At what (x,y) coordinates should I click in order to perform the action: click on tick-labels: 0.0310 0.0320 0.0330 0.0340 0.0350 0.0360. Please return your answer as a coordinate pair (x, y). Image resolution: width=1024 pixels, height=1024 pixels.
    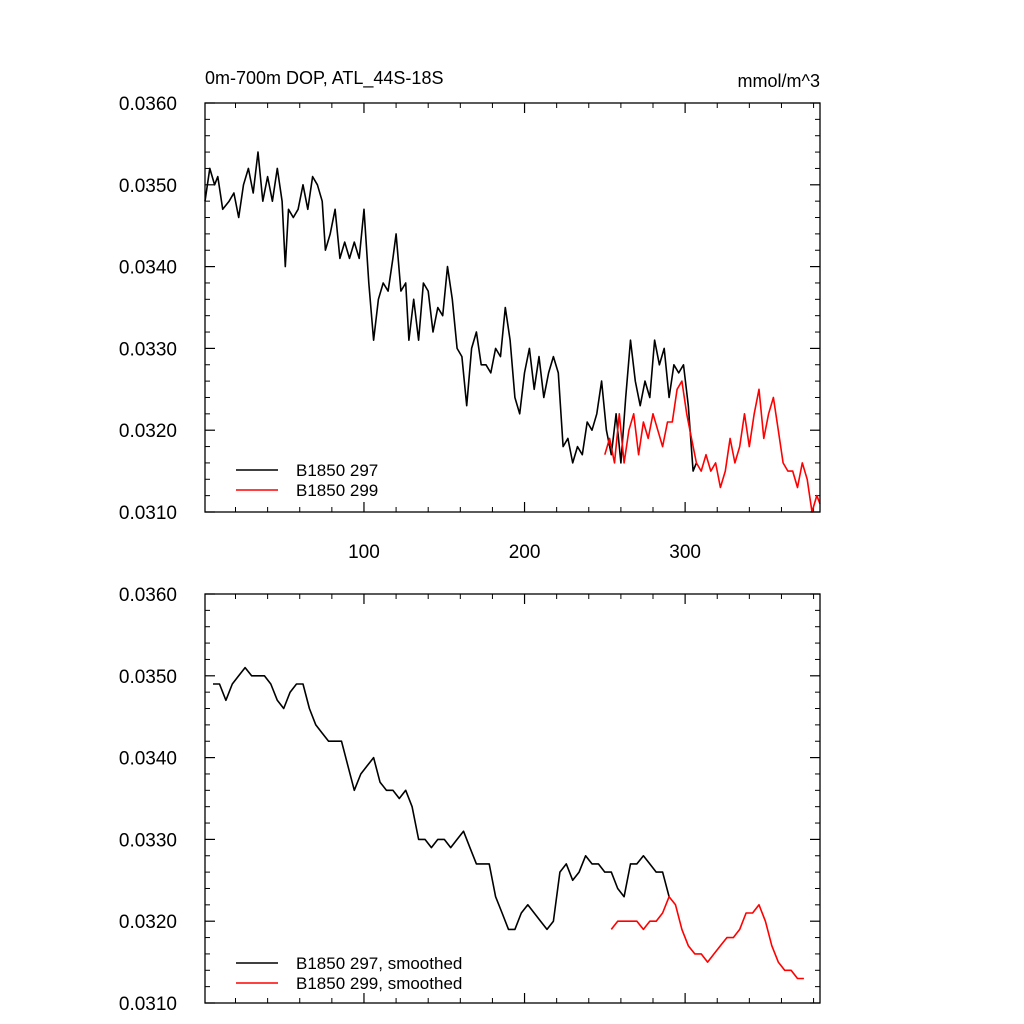
    Looking at the image, I should click on (148, 800).